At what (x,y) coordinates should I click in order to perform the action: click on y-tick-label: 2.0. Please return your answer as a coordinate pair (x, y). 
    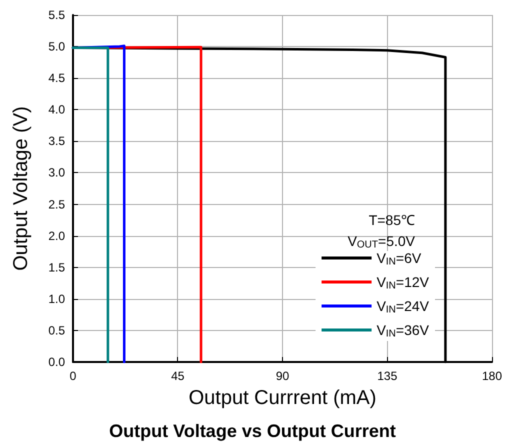
    Looking at the image, I should click on (57, 235).